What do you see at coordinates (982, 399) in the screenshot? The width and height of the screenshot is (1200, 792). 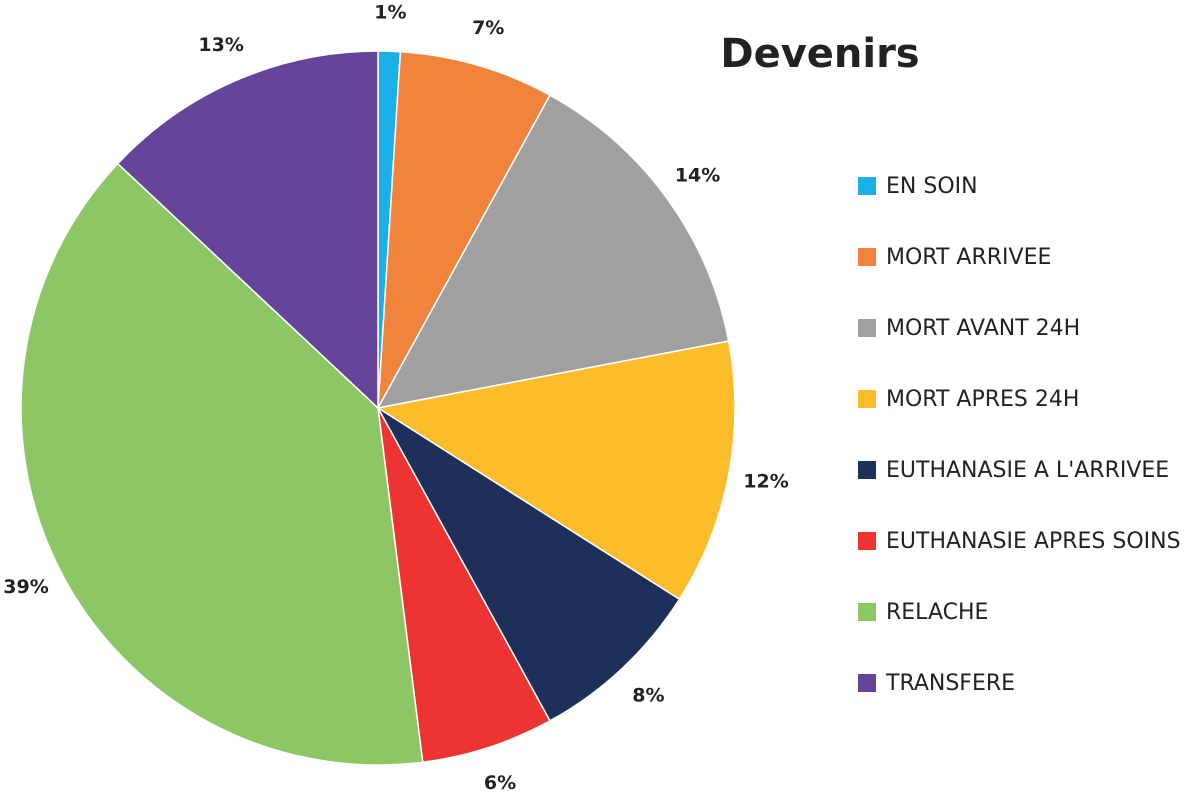 I see `legend-label: MORT APRES 24H` at bounding box center [982, 399].